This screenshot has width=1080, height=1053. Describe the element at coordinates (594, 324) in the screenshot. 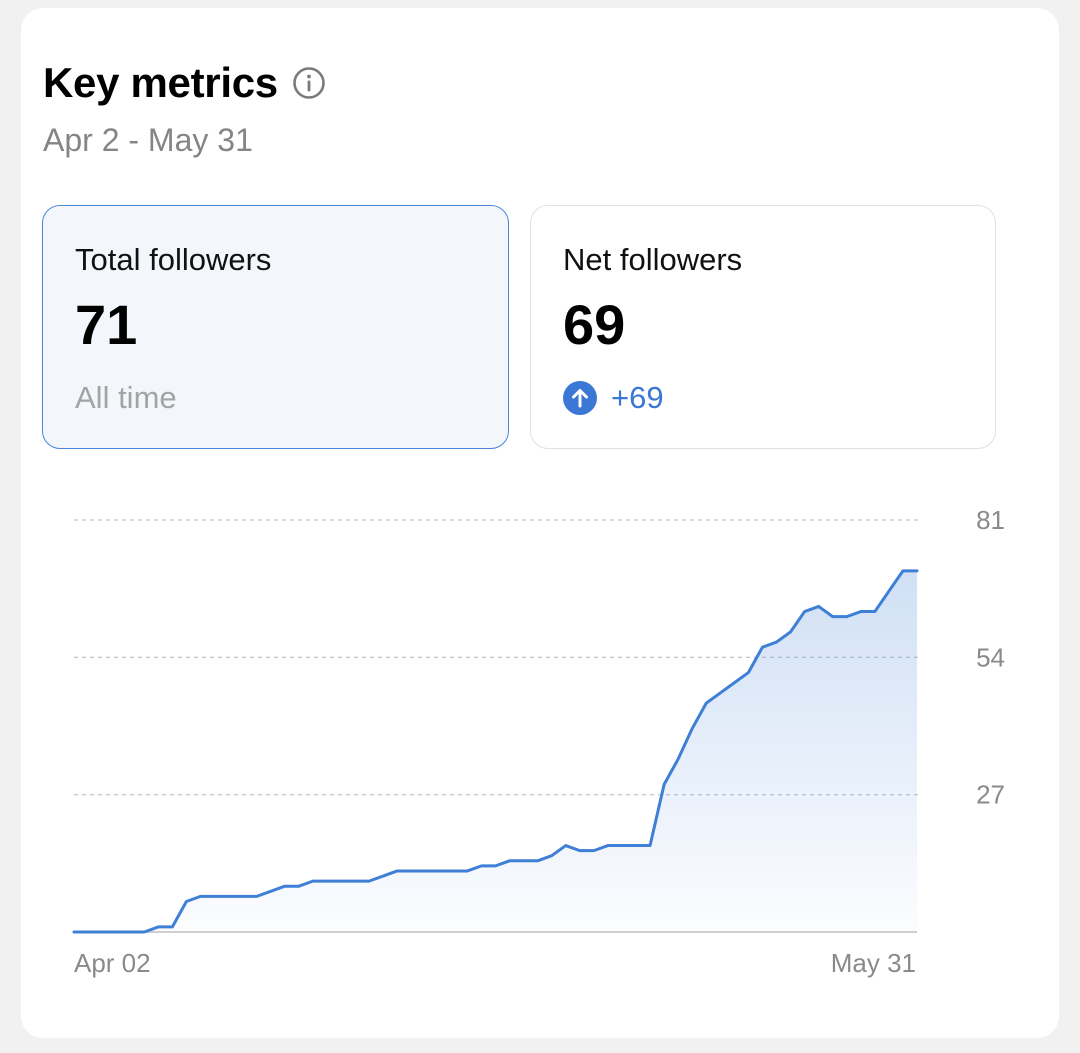

I see `net-followers-value: 69` at that location.